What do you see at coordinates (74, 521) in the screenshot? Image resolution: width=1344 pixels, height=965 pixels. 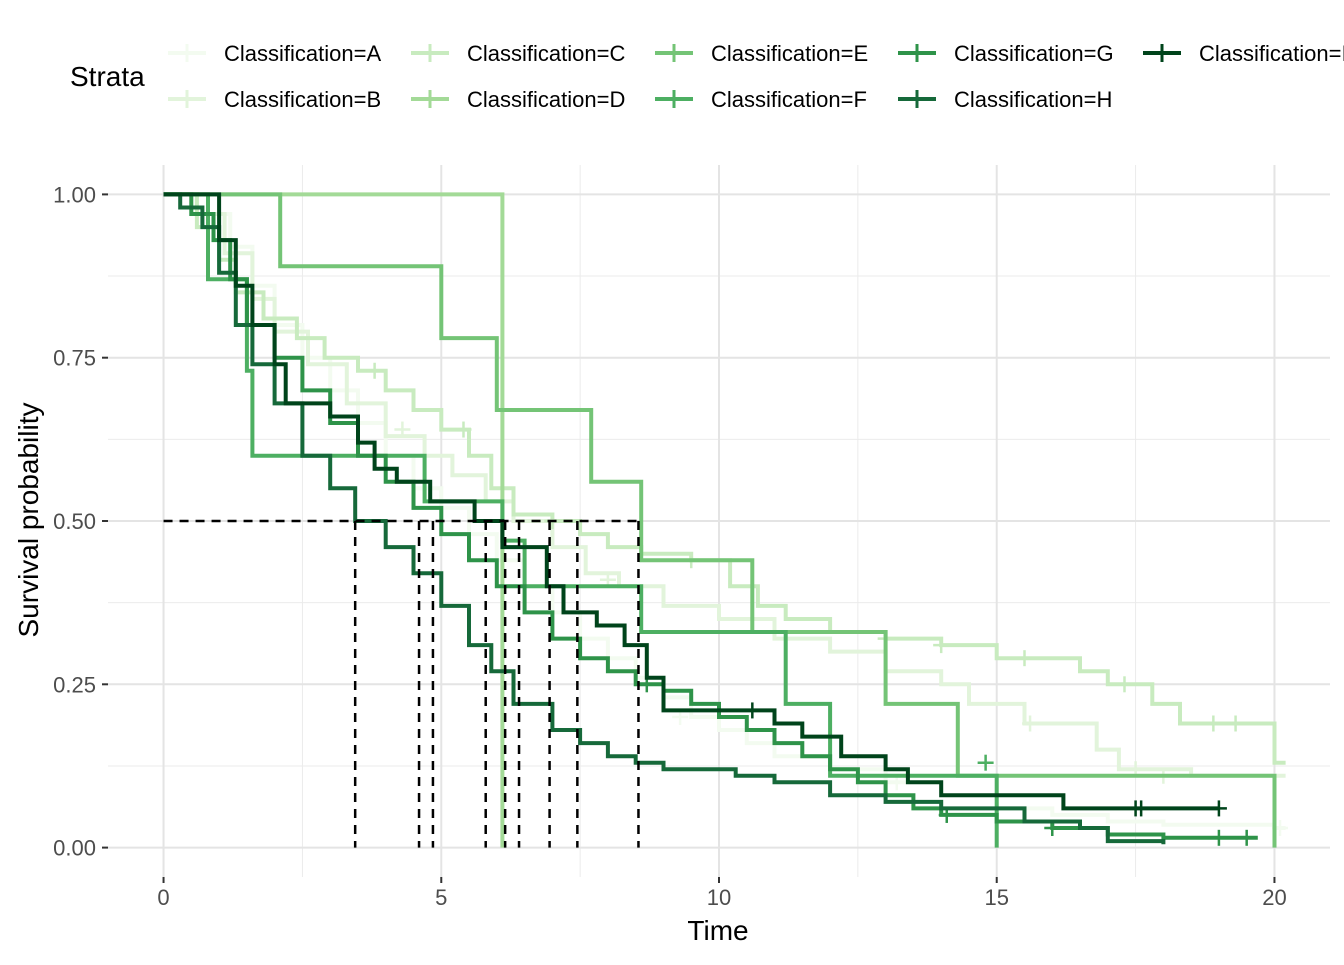 I see `y-tick-label: 0.50` at bounding box center [74, 521].